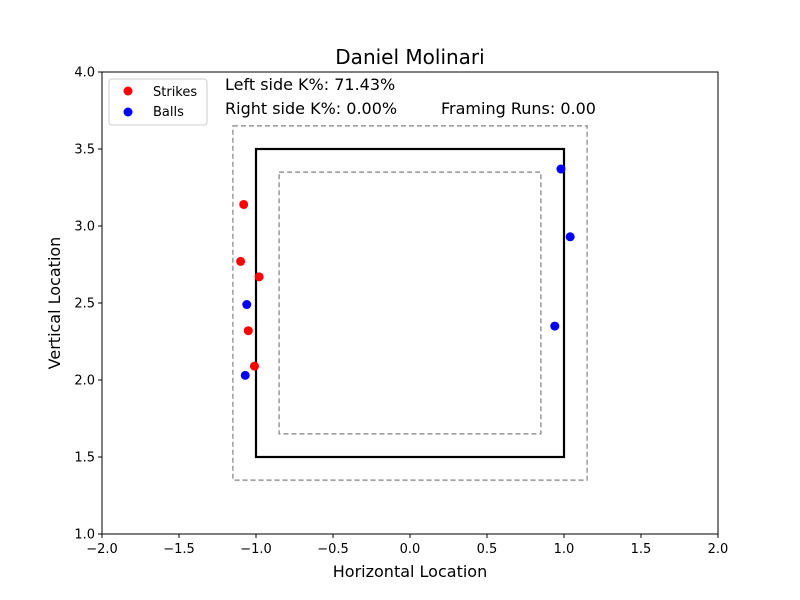 The width and height of the screenshot is (800, 600). What do you see at coordinates (84, 304) in the screenshot?
I see `y-tick-label: 2.5` at bounding box center [84, 304].